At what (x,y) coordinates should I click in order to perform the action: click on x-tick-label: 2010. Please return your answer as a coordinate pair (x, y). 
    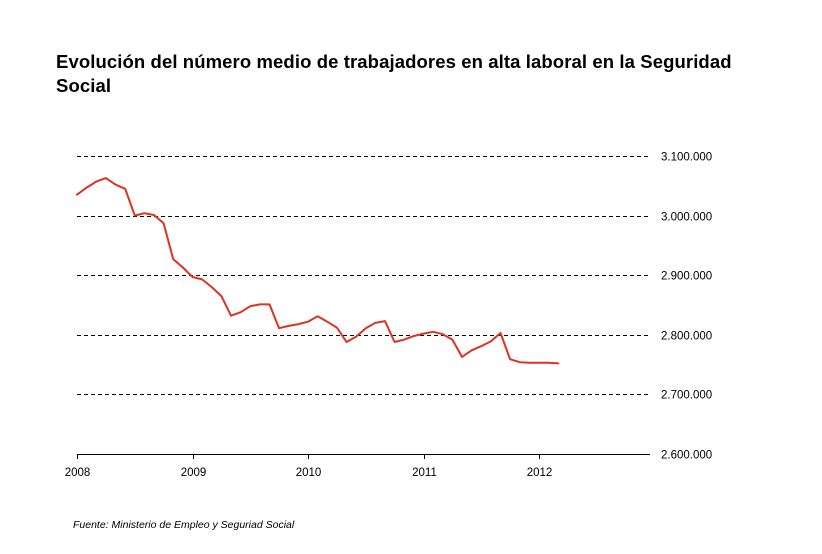
    Looking at the image, I should click on (309, 473).